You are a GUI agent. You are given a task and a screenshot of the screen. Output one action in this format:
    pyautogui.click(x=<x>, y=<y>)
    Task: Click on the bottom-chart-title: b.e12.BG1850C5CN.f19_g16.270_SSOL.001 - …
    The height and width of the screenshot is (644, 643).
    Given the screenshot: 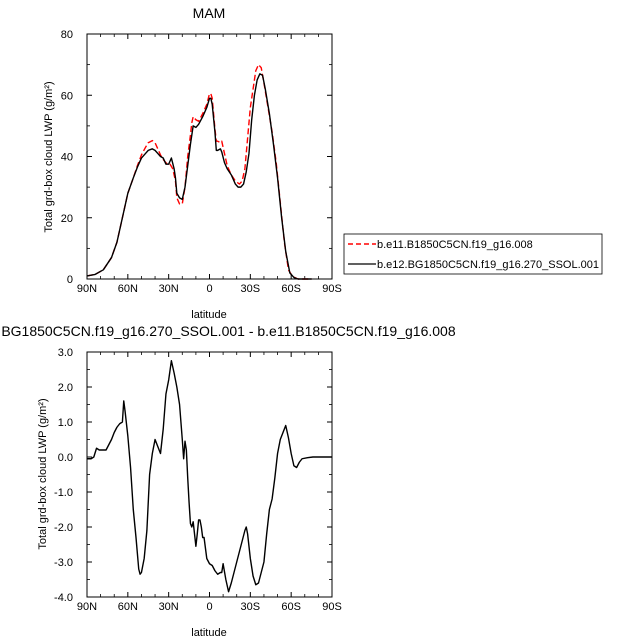 What is the action you would take?
    pyautogui.click(x=228, y=331)
    